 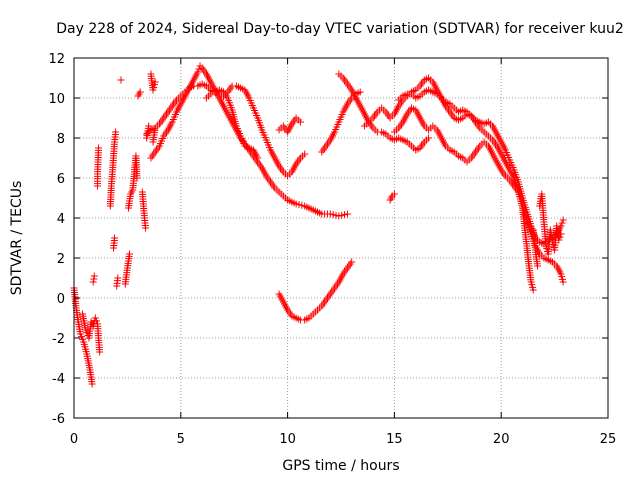 What do you see at coordinates (56, 99) in the screenshot?
I see `y-tick-label: 10` at bounding box center [56, 99].